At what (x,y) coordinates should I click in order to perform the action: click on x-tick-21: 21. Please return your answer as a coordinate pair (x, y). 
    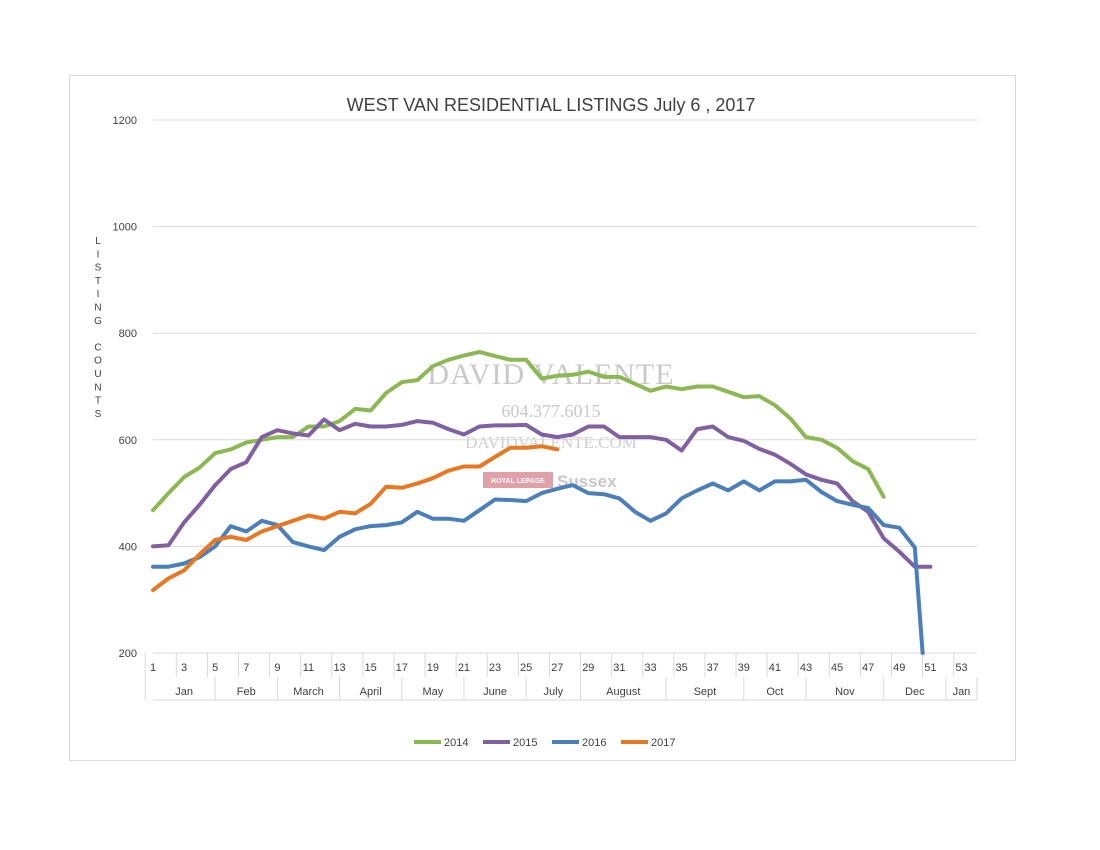
    Looking at the image, I should click on (464, 668).